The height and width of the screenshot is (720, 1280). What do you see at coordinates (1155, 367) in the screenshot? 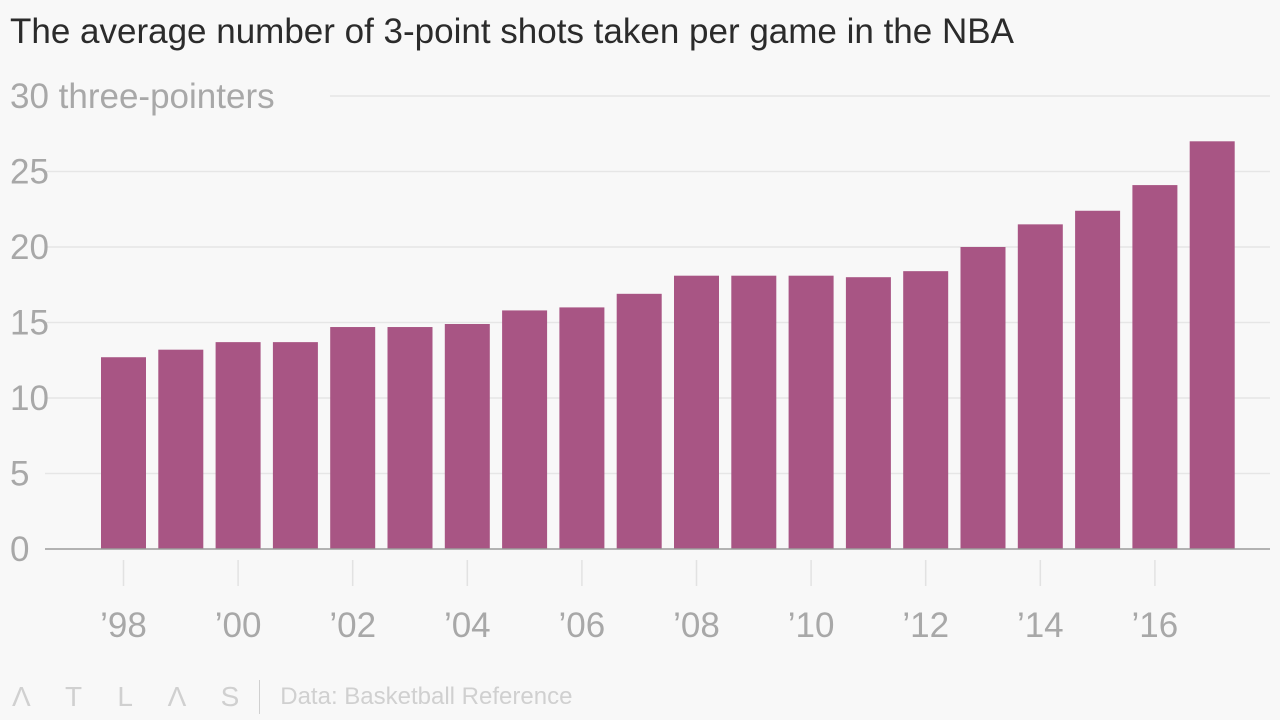
I see `bar-2016` at bounding box center [1155, 367].